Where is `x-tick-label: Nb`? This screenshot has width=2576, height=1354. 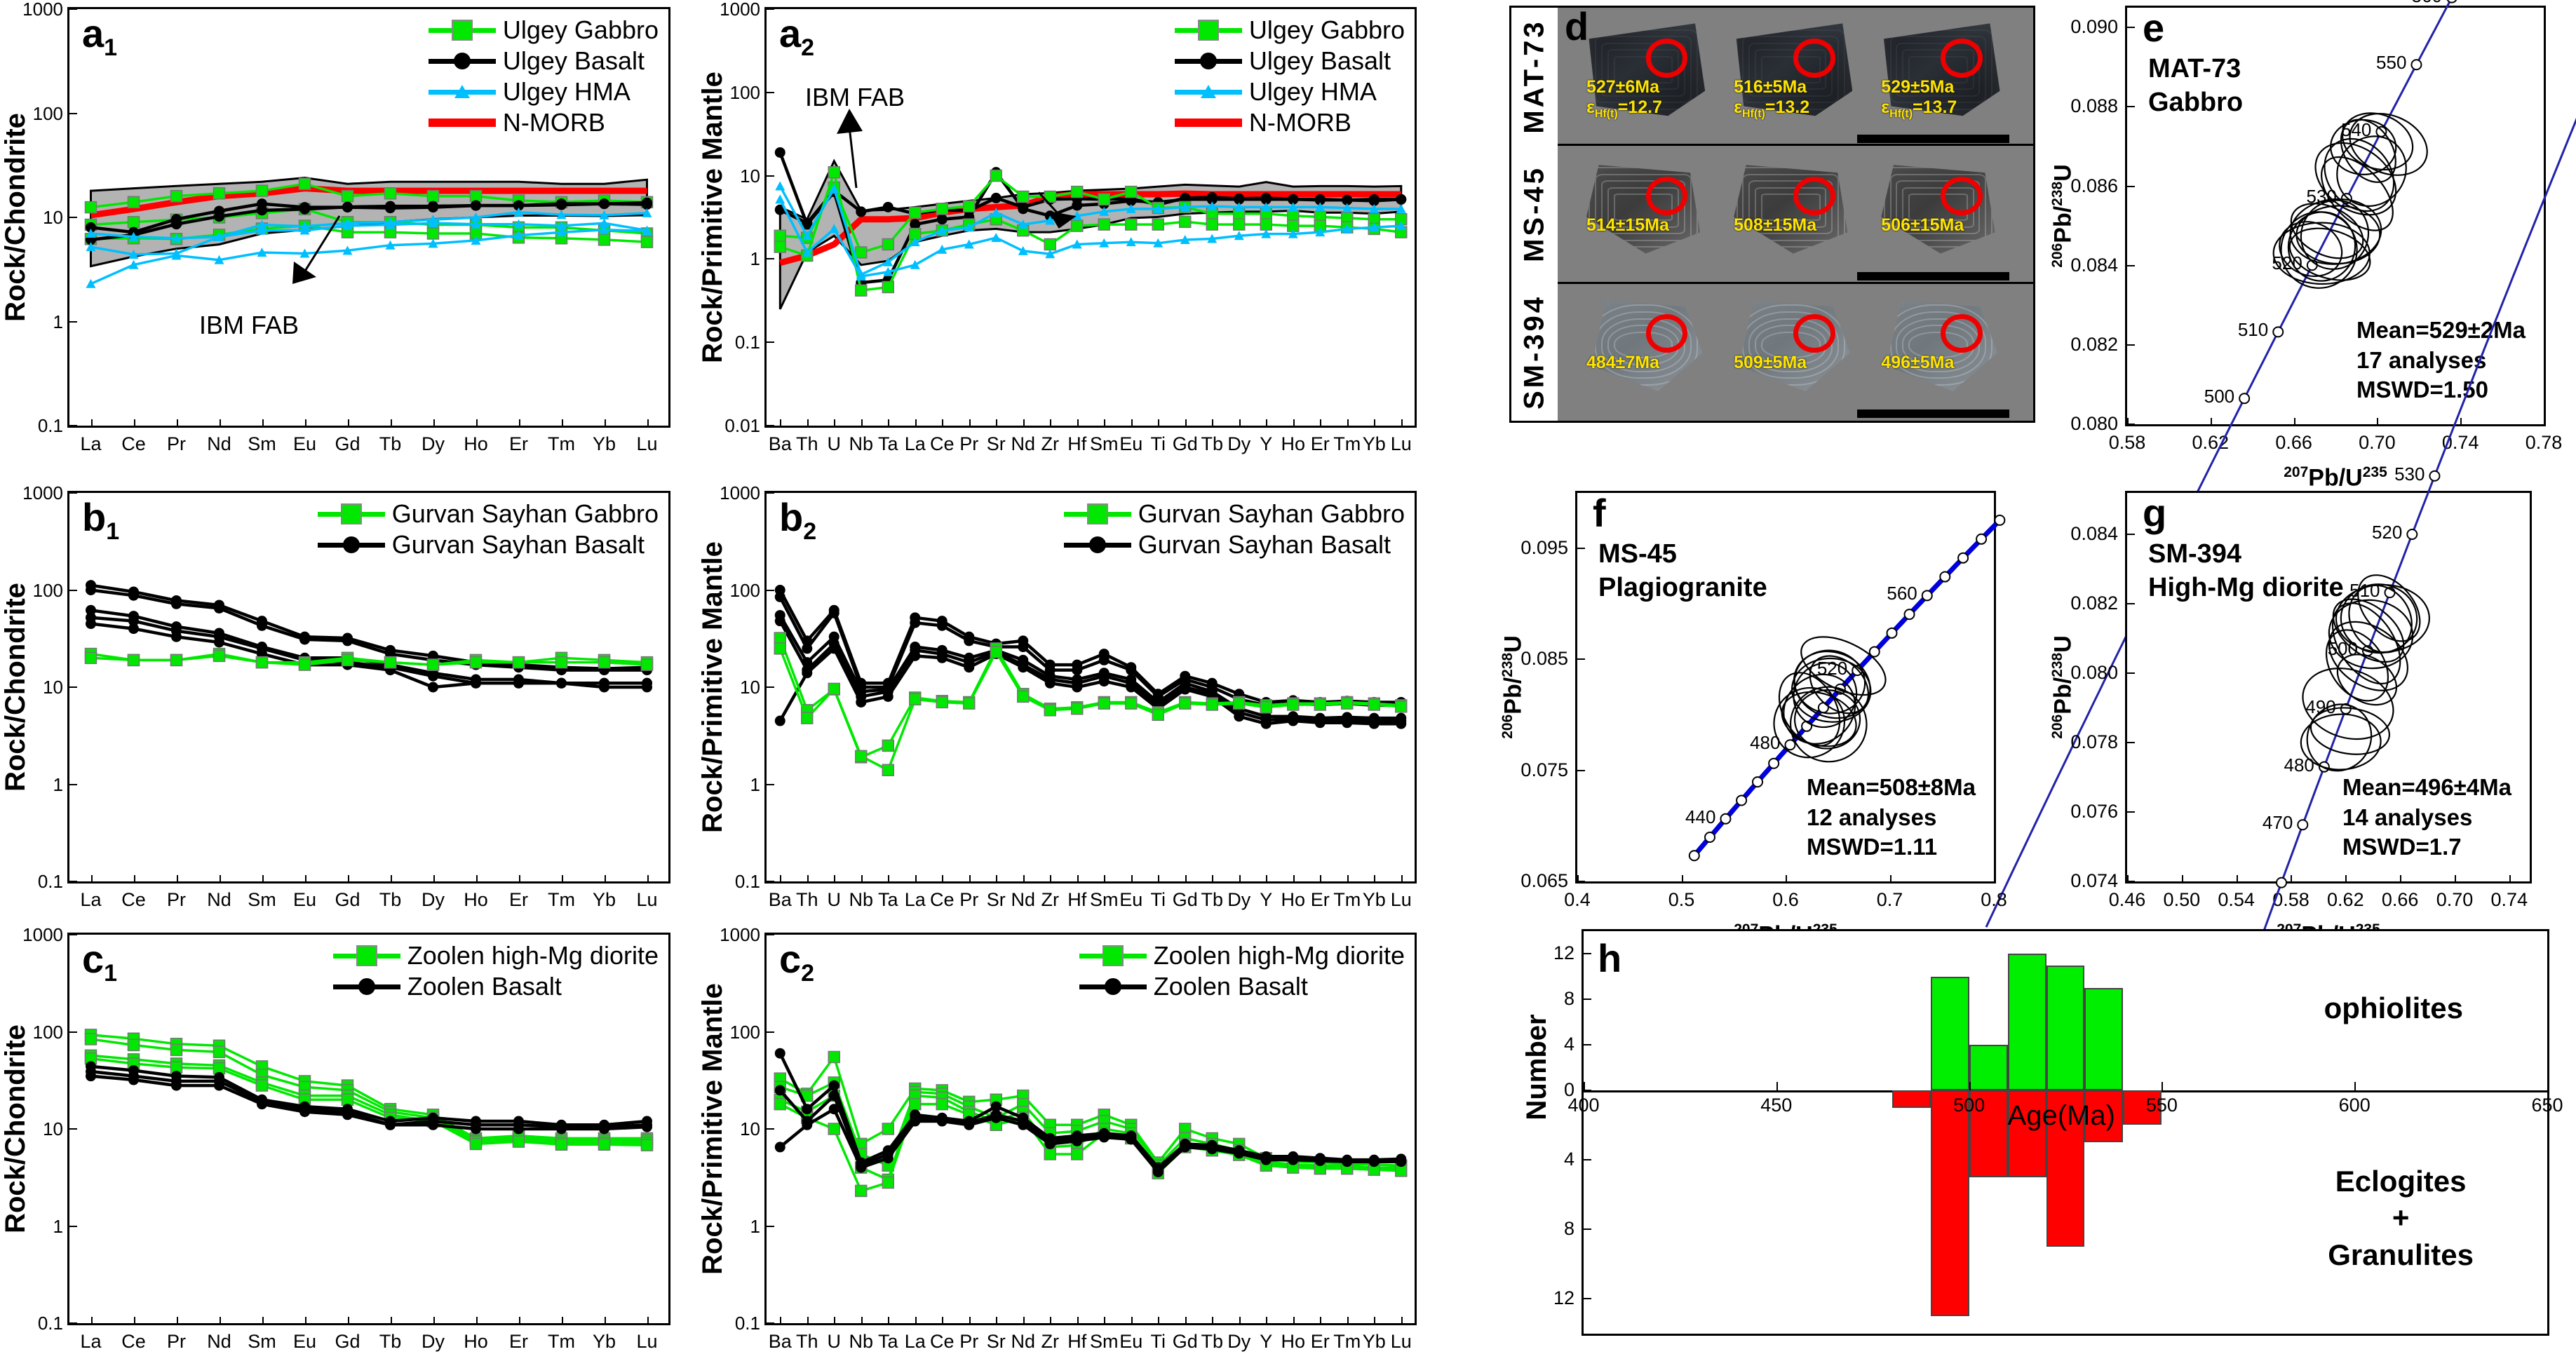
x-tick-label: Nb is located at coordinates (861, 899).